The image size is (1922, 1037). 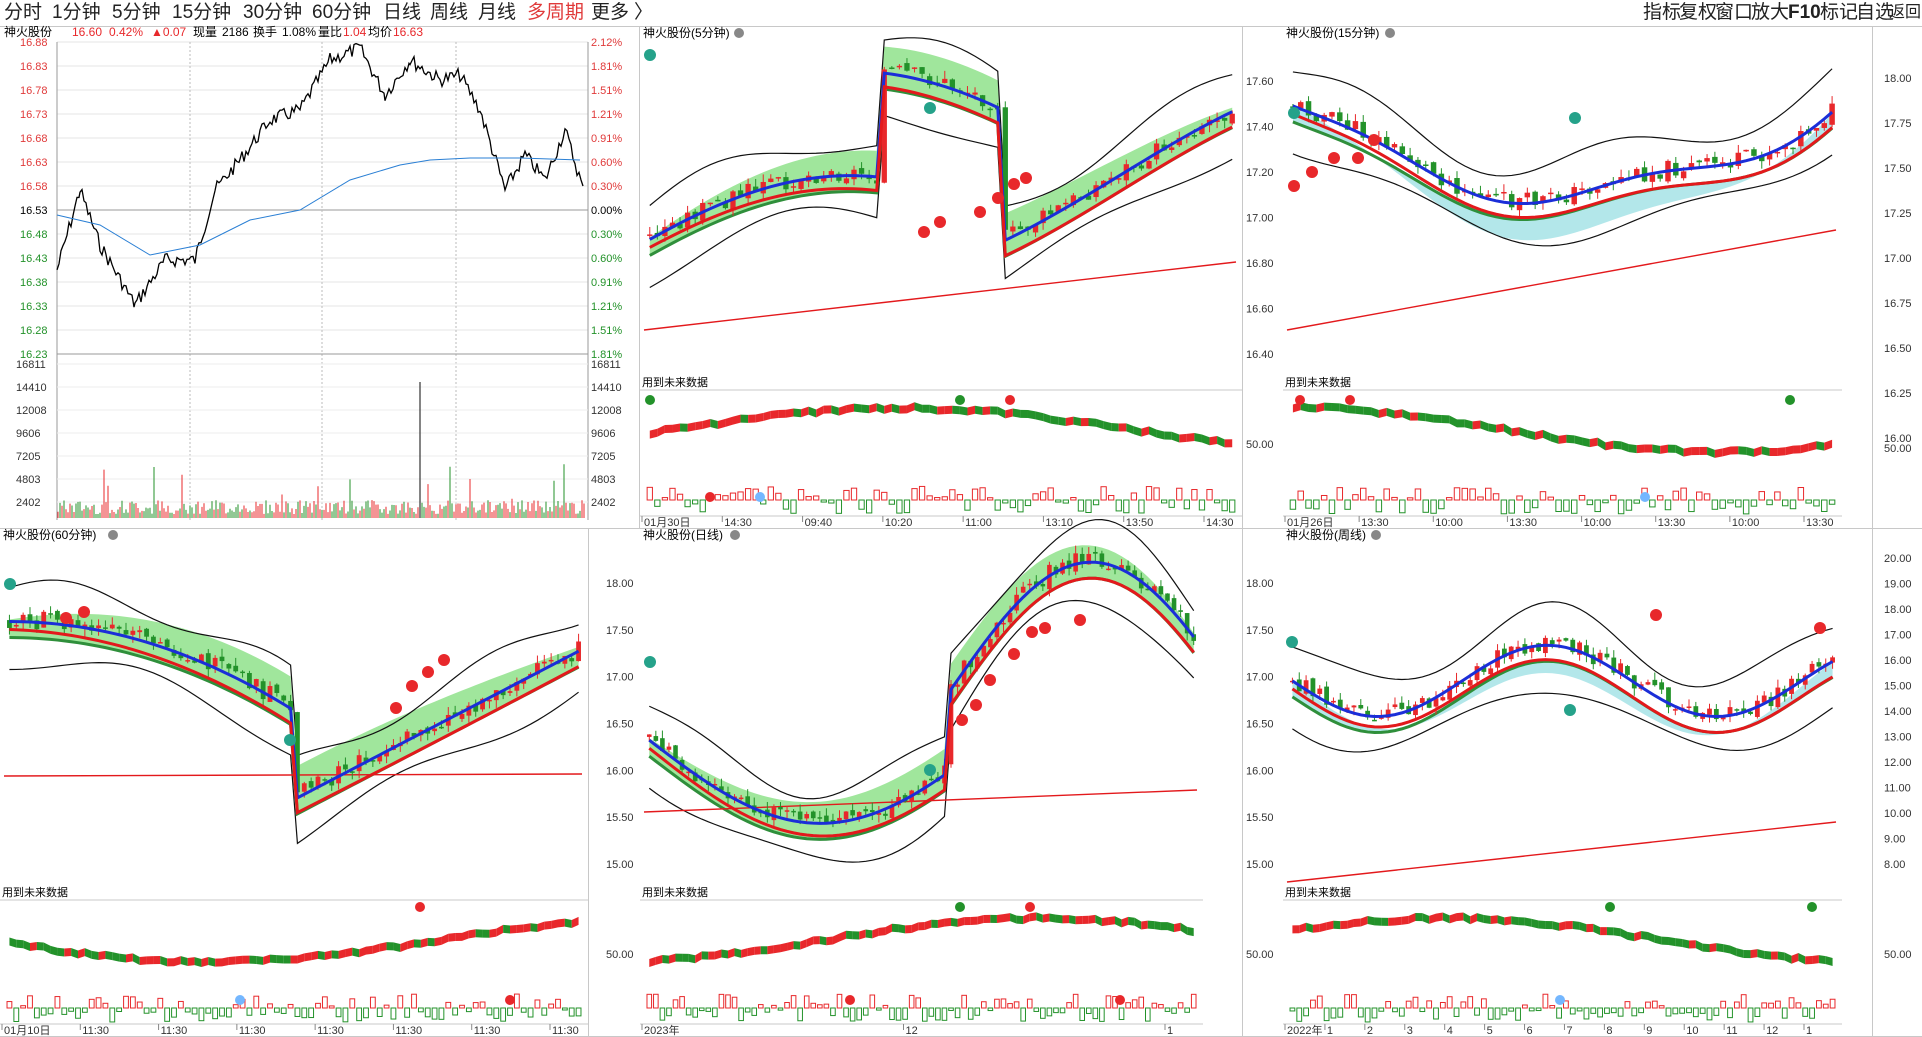 What do you see at coordinates (1318, 382) in the screenshot?
I see `future-data-label: 用到未来数据` at bounding box center [1318, 382].